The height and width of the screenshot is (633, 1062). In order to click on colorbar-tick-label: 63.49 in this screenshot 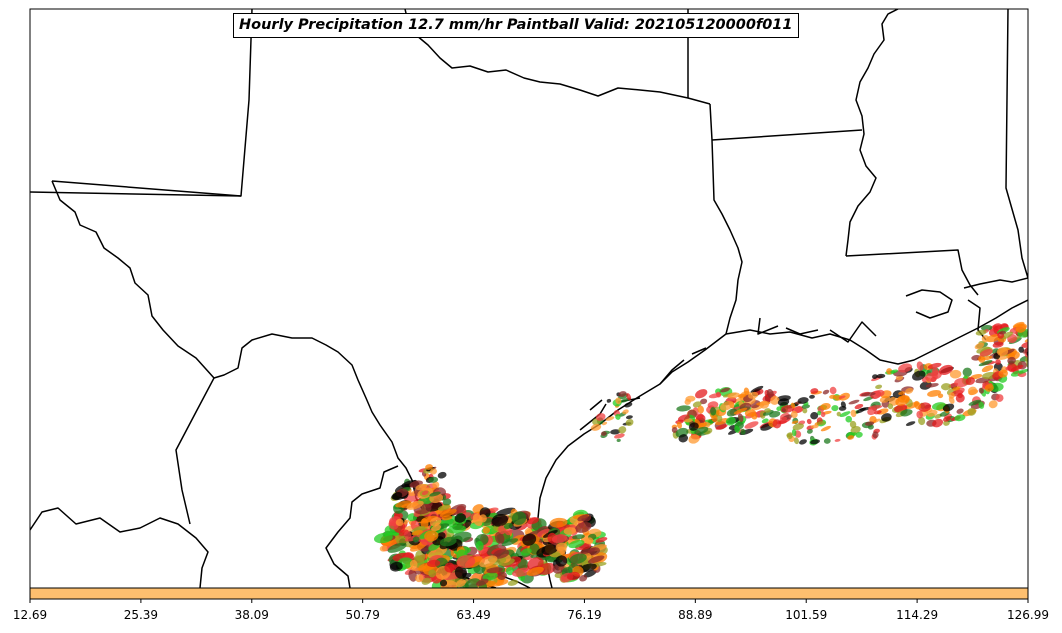, I will do `click(473, 615)`.